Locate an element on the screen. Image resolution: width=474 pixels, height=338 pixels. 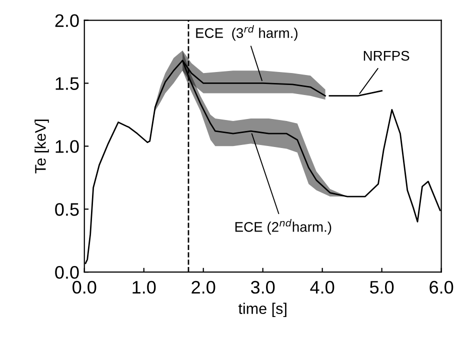
x-tick-label: 3.0 is located at coordinates (262, 287).